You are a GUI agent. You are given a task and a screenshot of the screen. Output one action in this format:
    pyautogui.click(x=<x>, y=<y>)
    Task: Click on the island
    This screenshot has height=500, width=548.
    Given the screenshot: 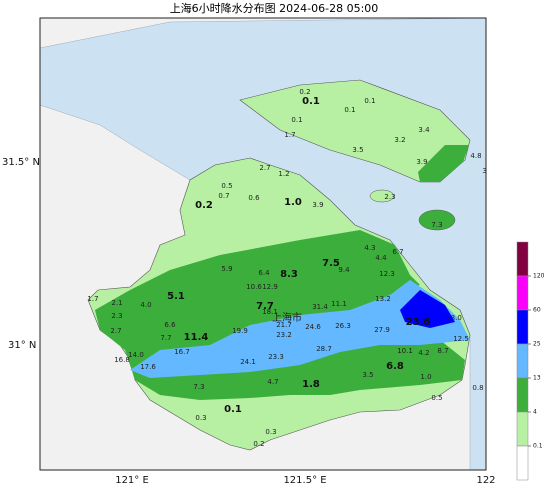 What is the action you would take?
    pyautogui.click(x=382, y=196)
    